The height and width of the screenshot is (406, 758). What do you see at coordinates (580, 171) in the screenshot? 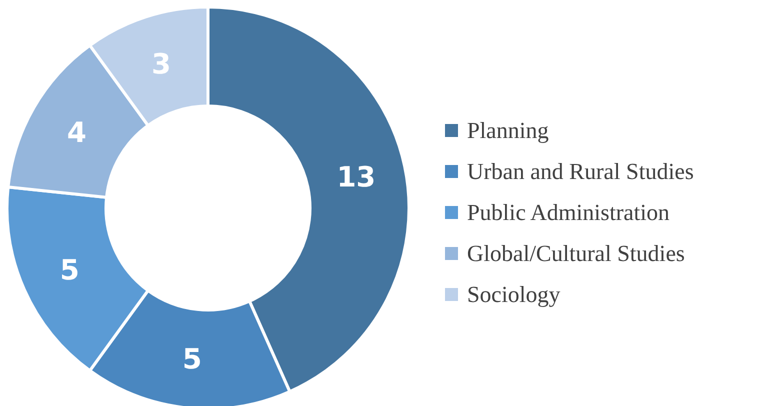
I see `legend-label: Urban and Rural Studies` at bounding box center [580, 171].